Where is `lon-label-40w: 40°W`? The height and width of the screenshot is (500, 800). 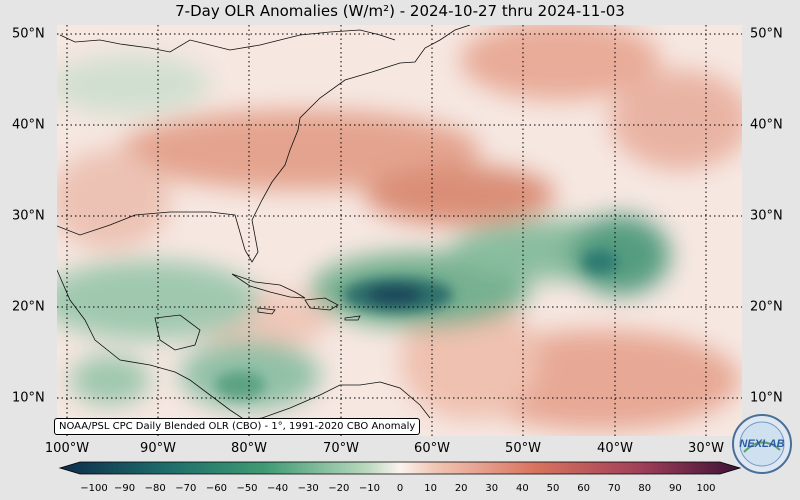 lon-label-40w: 40°W is located at coordinates (615, 448).